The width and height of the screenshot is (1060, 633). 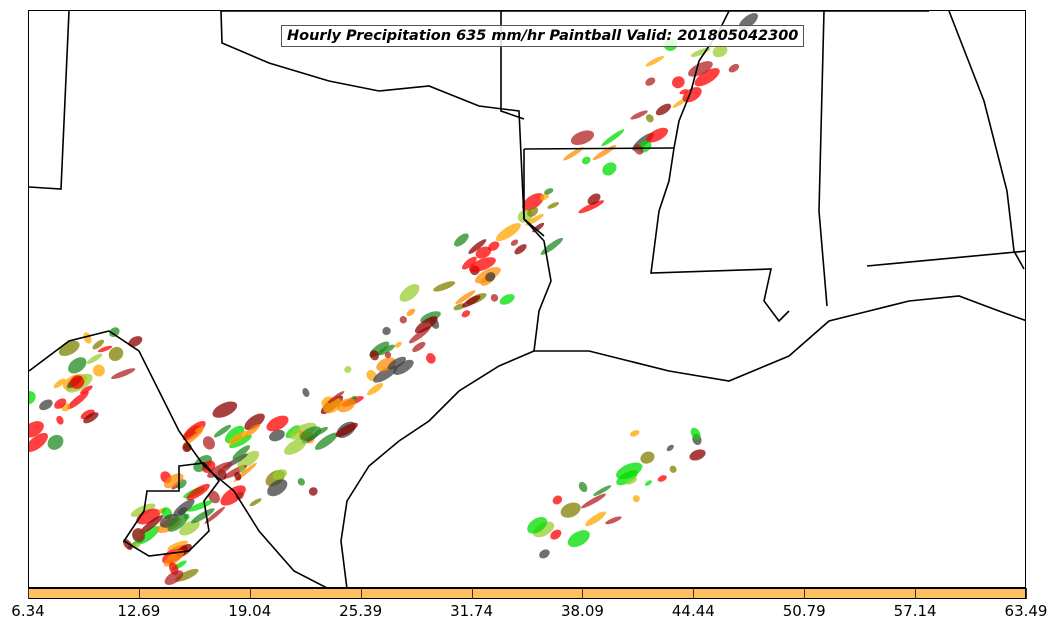 What do you see at coordinates (361, 611) in the screenshot?
I see `colorbar-tick-label: 25.39` at bounding box center [361, 611].